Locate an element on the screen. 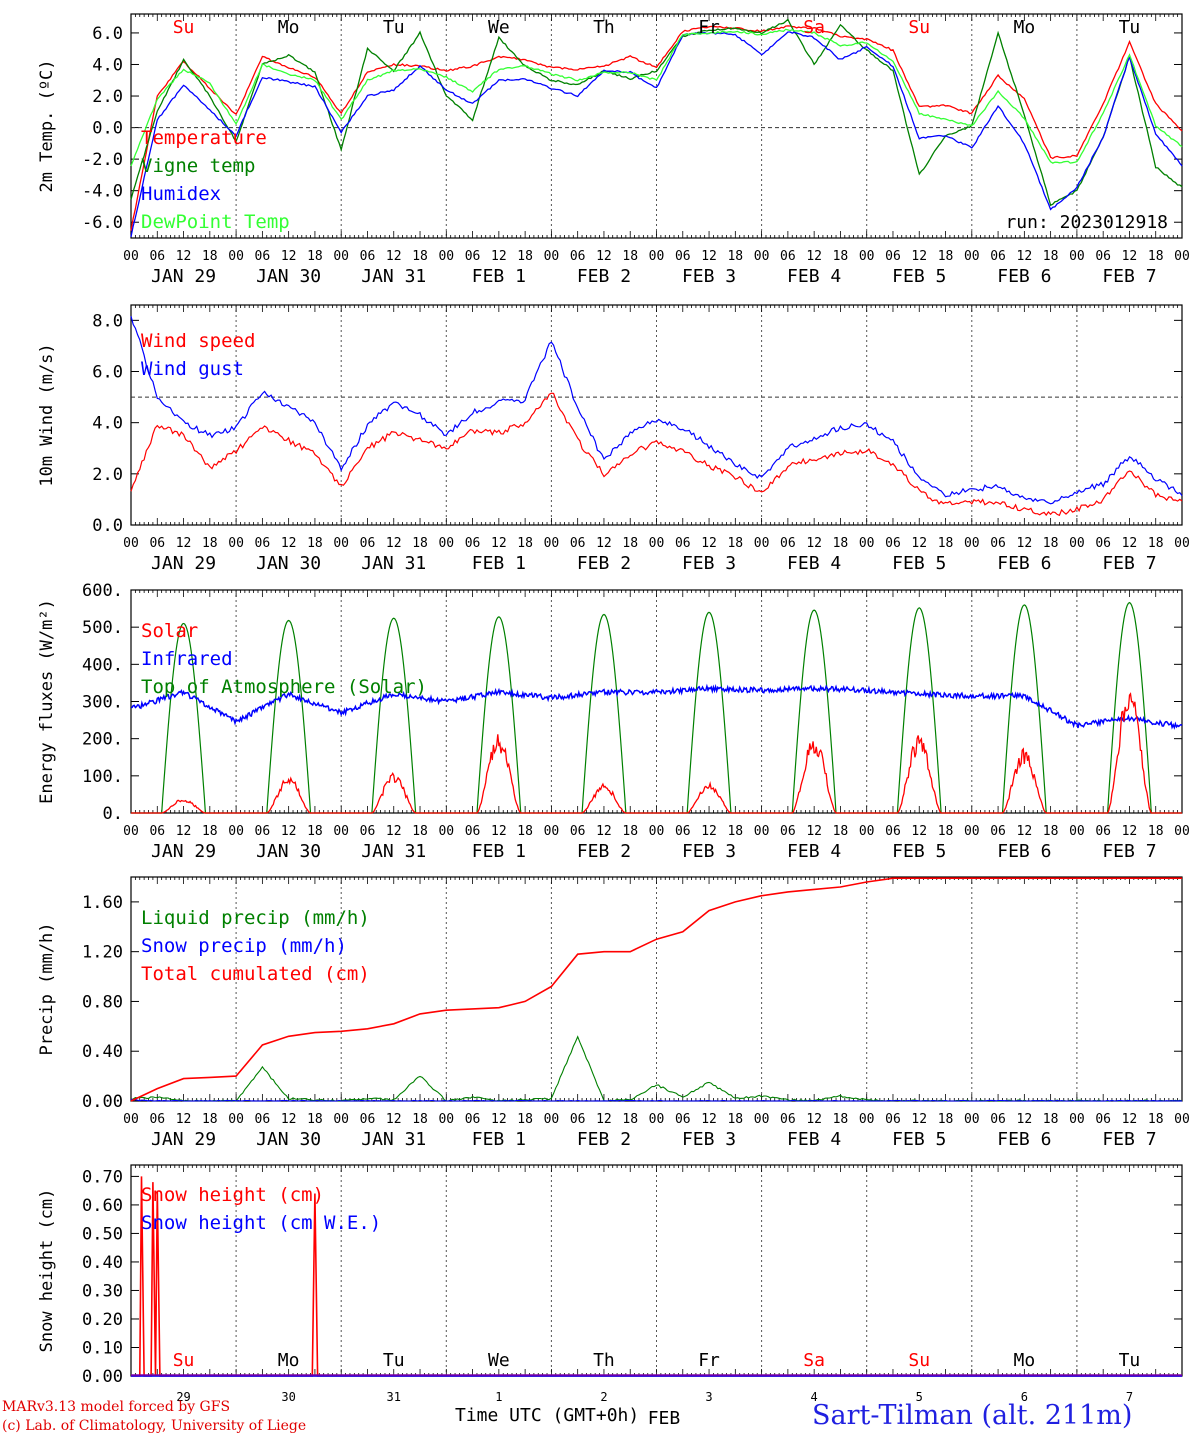  day-number-label: 7 is located at coordinates (1129, 1397).